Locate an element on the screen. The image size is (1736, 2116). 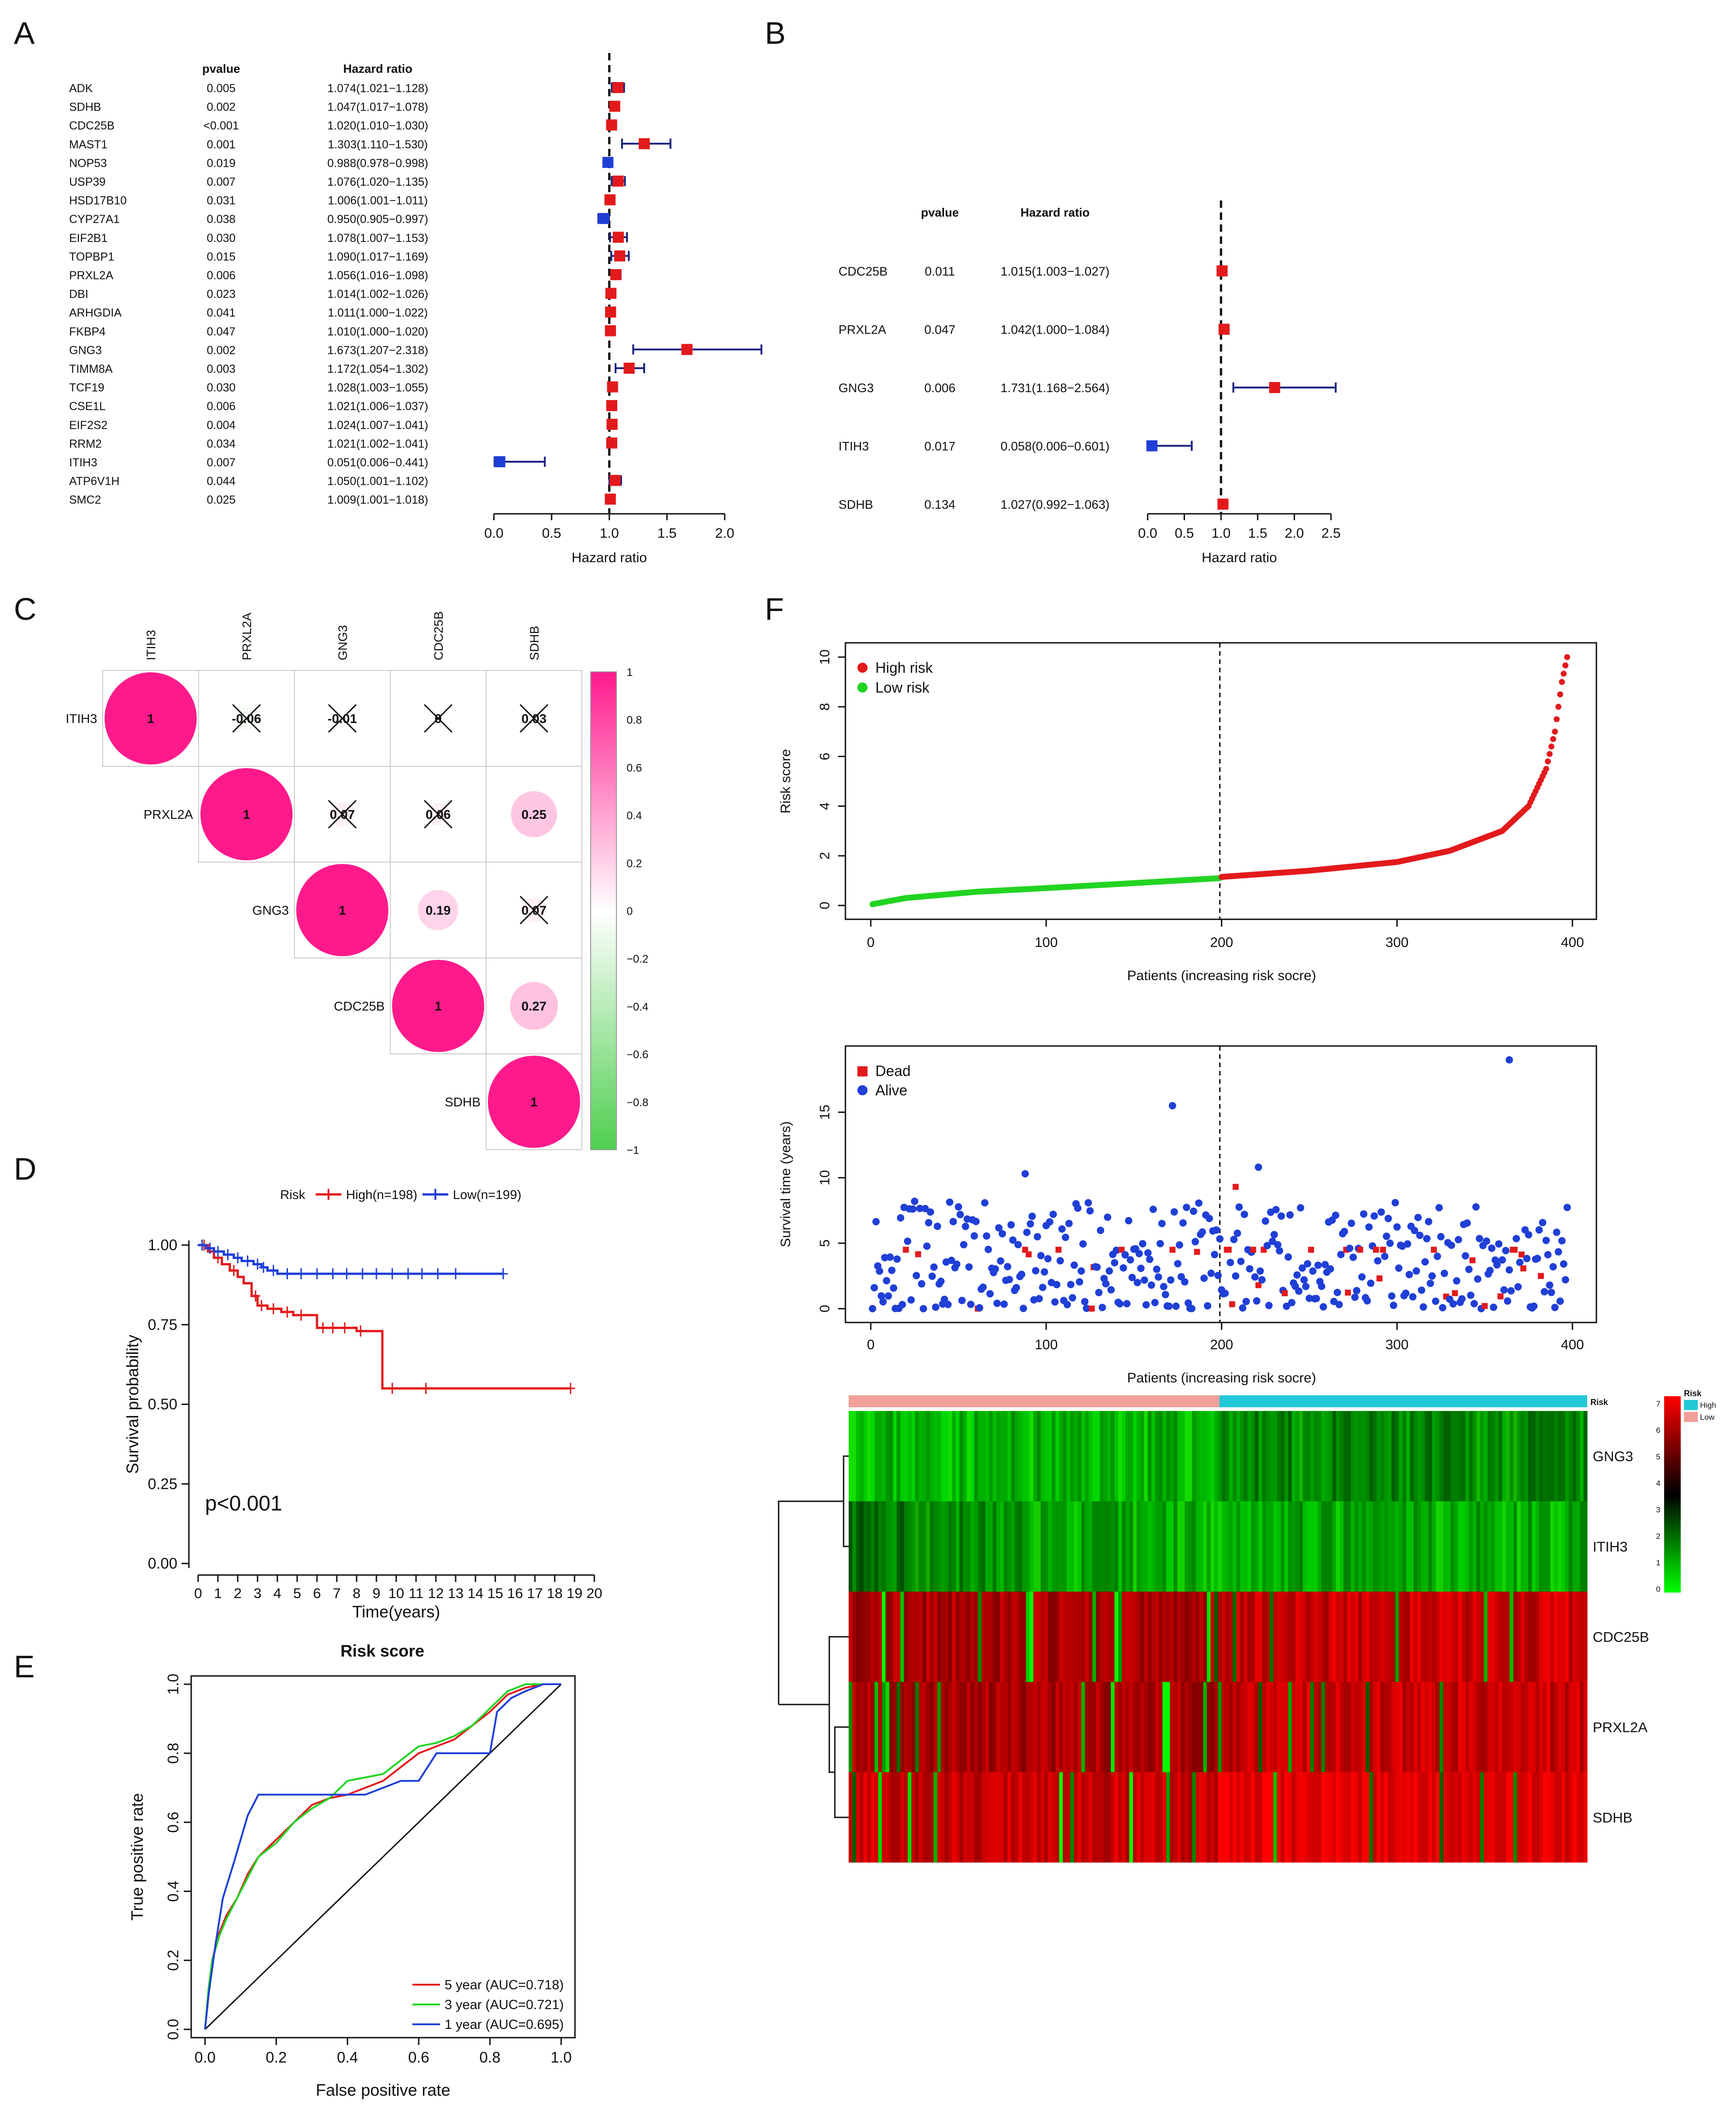
forest-a-x-tick-label: 1.0 is located at coordinates (610, 533).